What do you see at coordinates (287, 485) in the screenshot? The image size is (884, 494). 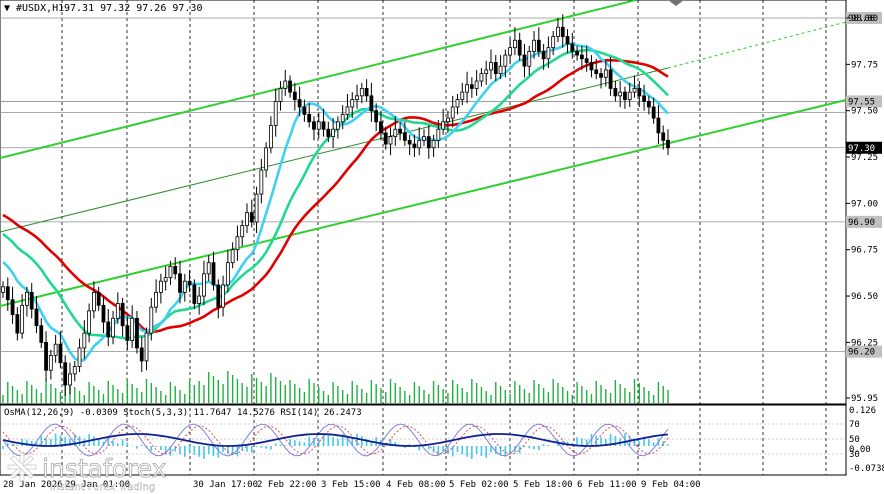 I see `x-tick-label-3: 2 Feb 22:00` at bounding box center [287, 485].